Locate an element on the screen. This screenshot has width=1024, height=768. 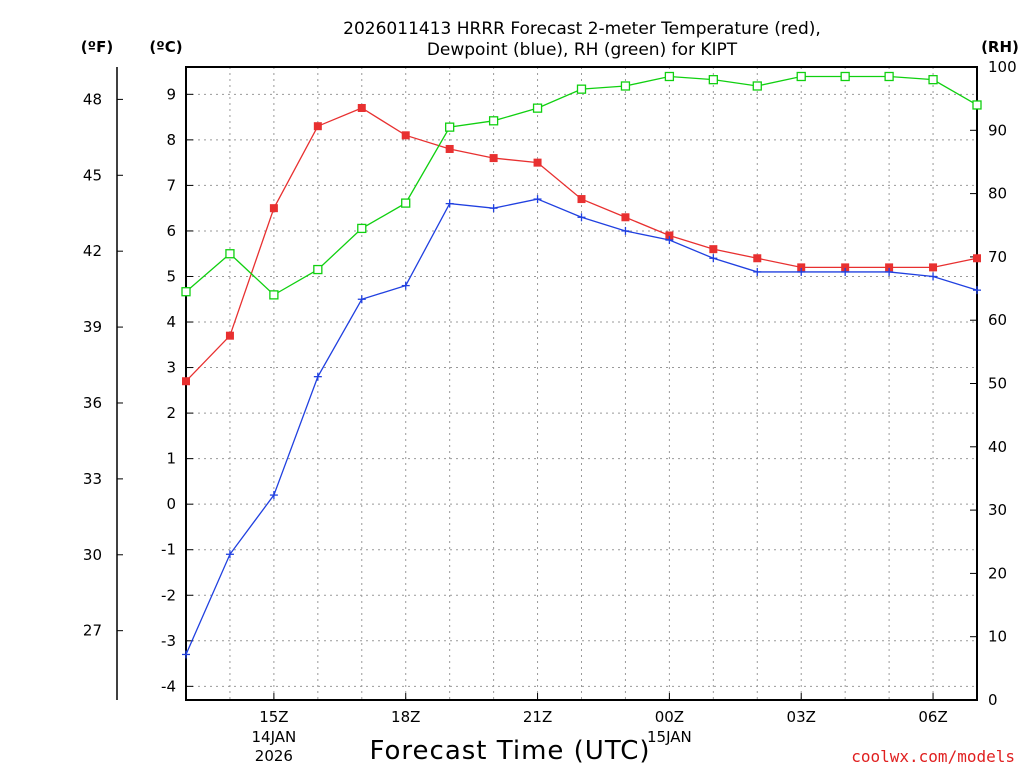
credit-text: coolwx.com/models is located at coordinates (933, 756).